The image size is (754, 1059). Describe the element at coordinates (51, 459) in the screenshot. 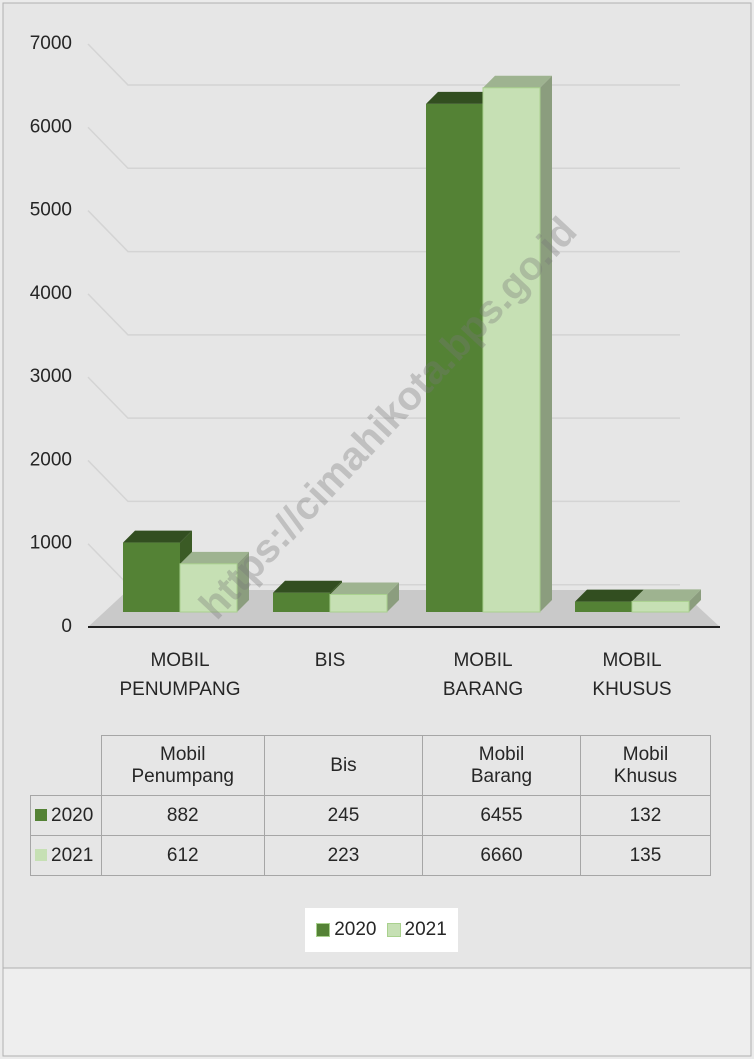

I see `y-tick-label: 2000` at that location.